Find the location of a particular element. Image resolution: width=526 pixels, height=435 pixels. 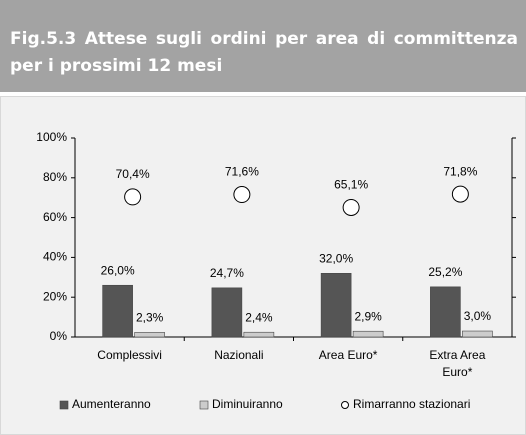

data-label: 2,4% is located at coordinates (259, 317).